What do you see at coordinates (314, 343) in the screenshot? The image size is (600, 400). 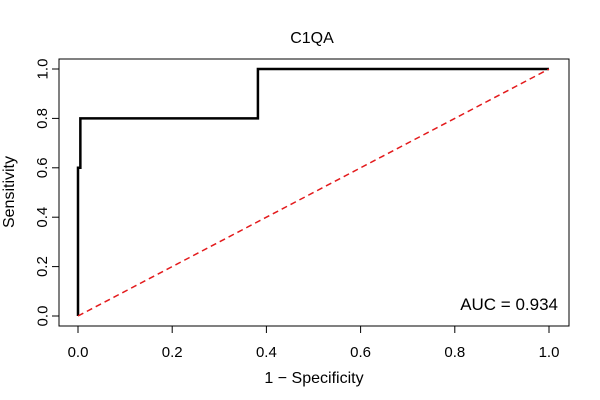 I see `x-axis: 0.0 0.2 0.4 0.6 0.8 1.0` at bounding box center [314, 343].